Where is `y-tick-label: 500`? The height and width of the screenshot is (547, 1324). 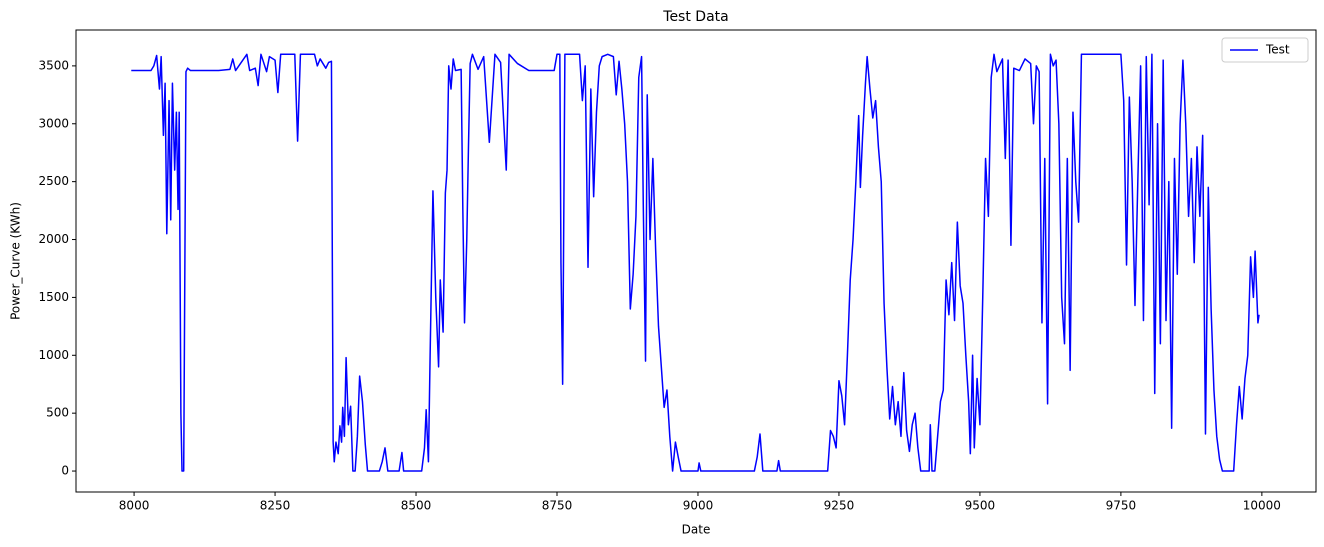 y-tick-label: 500 is located at coordinates (57, 413).